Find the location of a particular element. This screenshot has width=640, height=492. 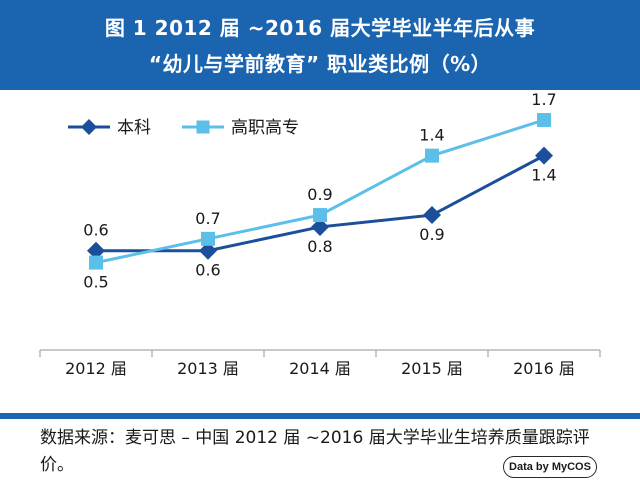

data-label: 0.7 is located at coordinates (207, 218).